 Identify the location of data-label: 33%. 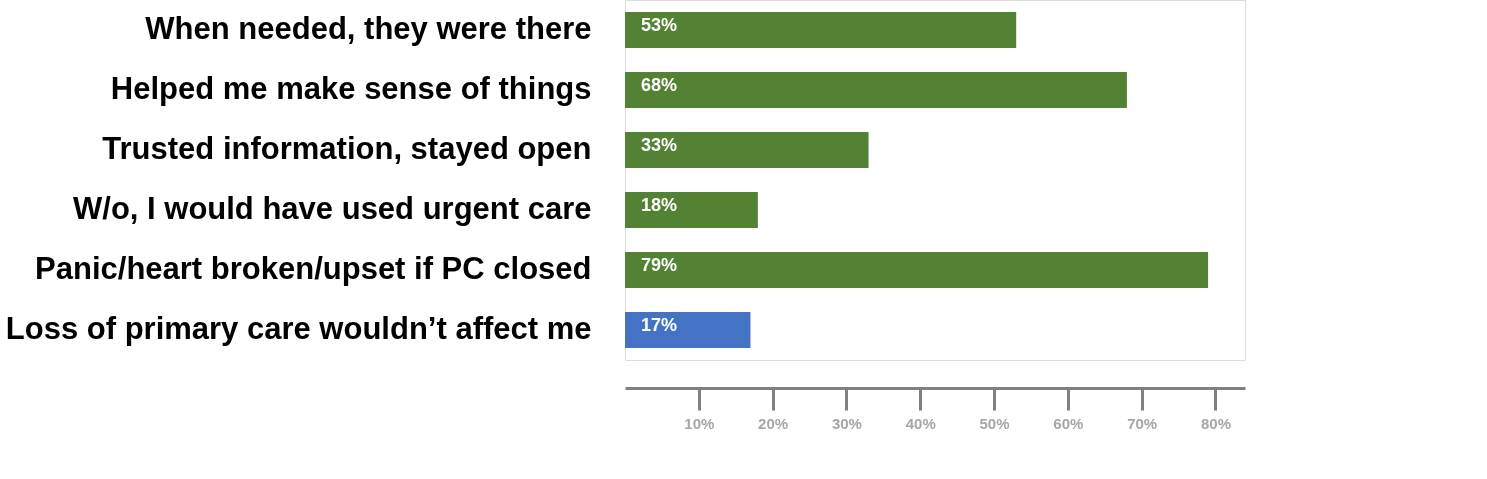
(659, 145).